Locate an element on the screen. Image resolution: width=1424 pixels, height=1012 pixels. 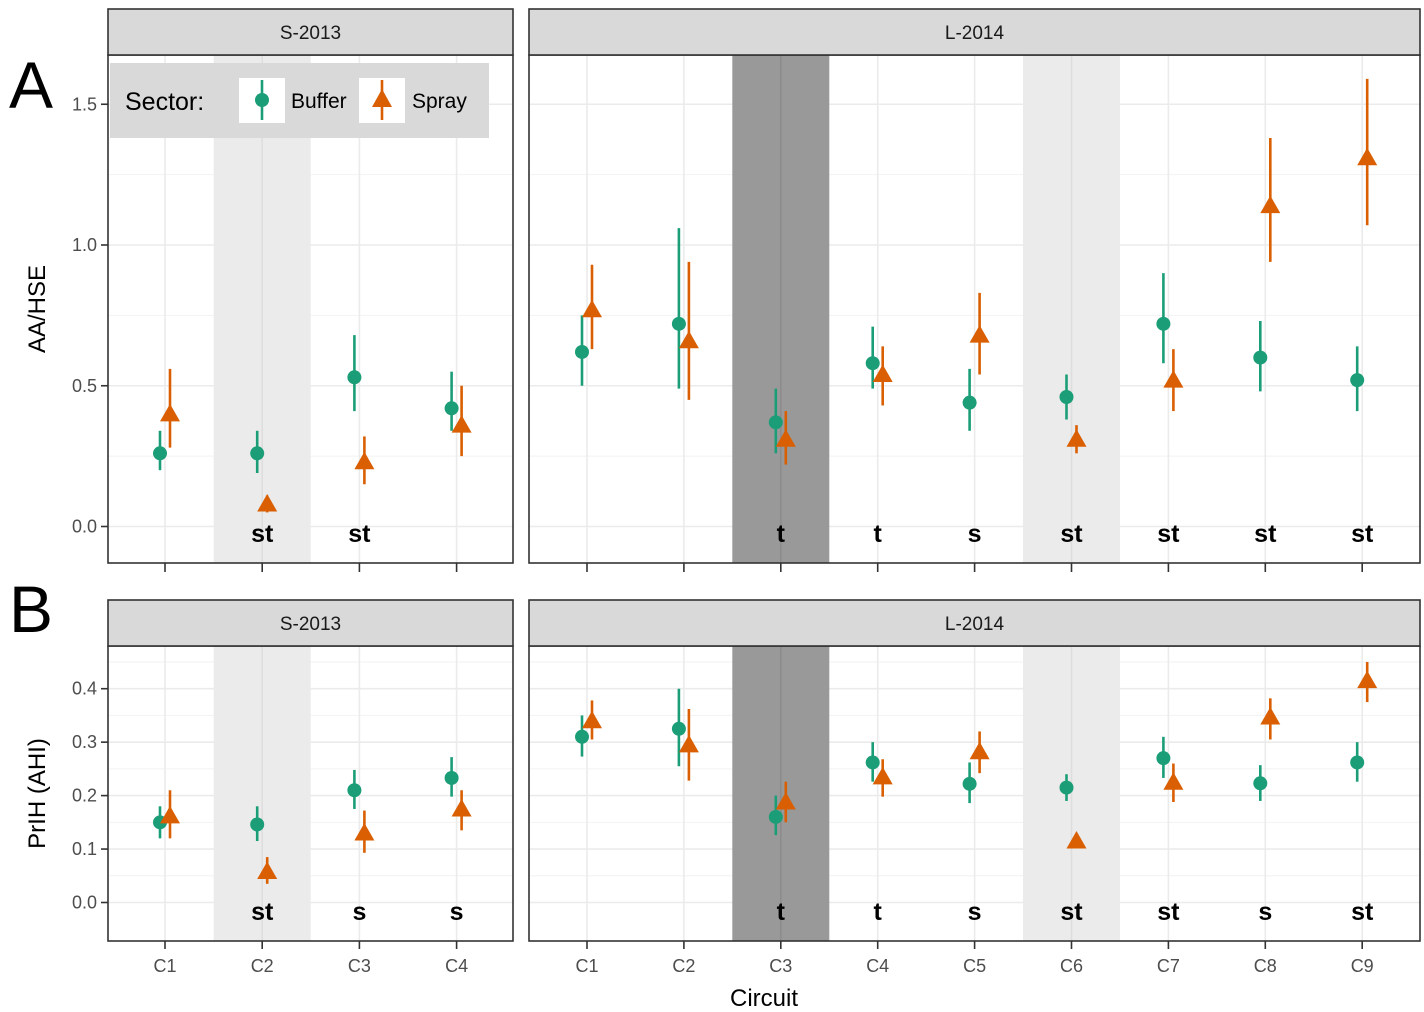
point-spray-C7 is located at coordinates (1173, 379).